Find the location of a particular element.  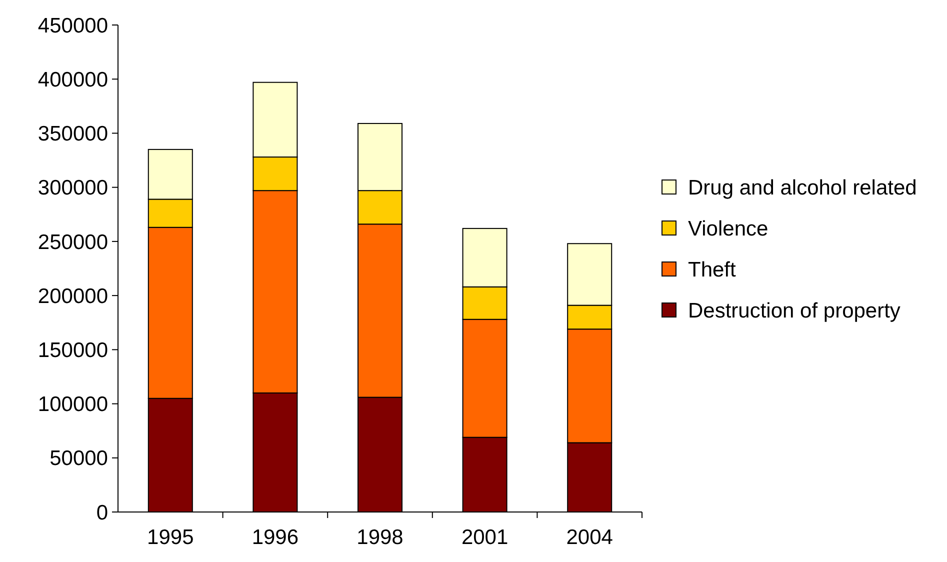

legend-label: Destruction of property is located at coordinates (794, 310).